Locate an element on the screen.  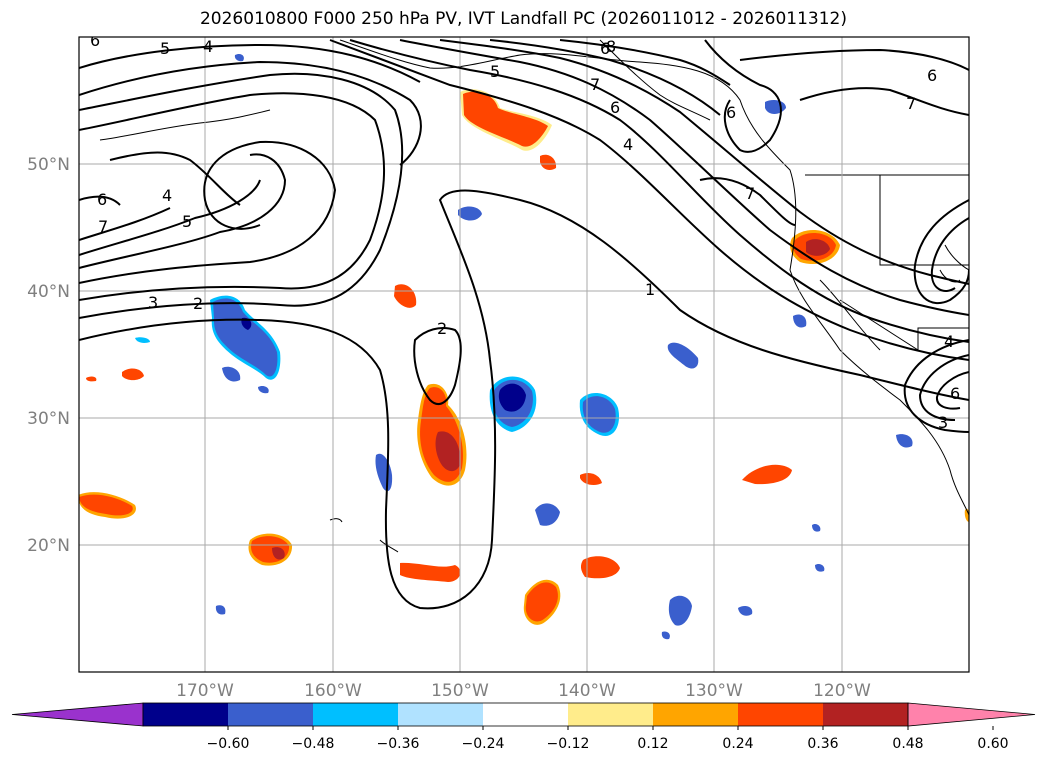
lon-label: 160°W is located at coordinates (333, 691).